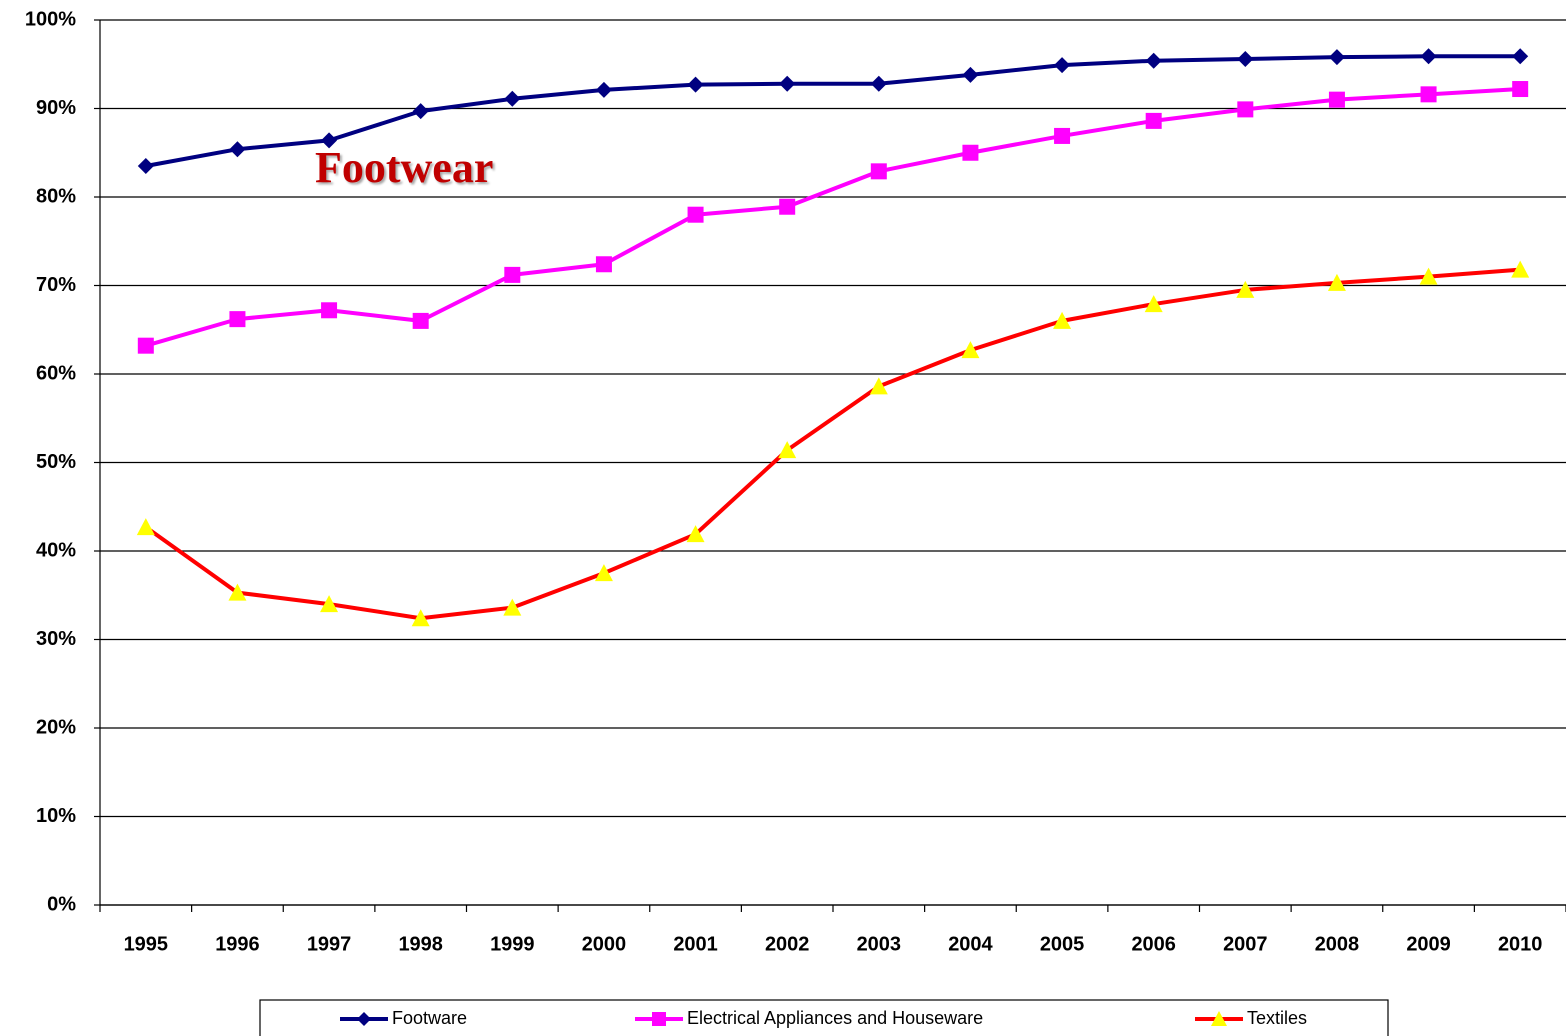  I want to click on x-tick-label: 1997, so click(329, 944).